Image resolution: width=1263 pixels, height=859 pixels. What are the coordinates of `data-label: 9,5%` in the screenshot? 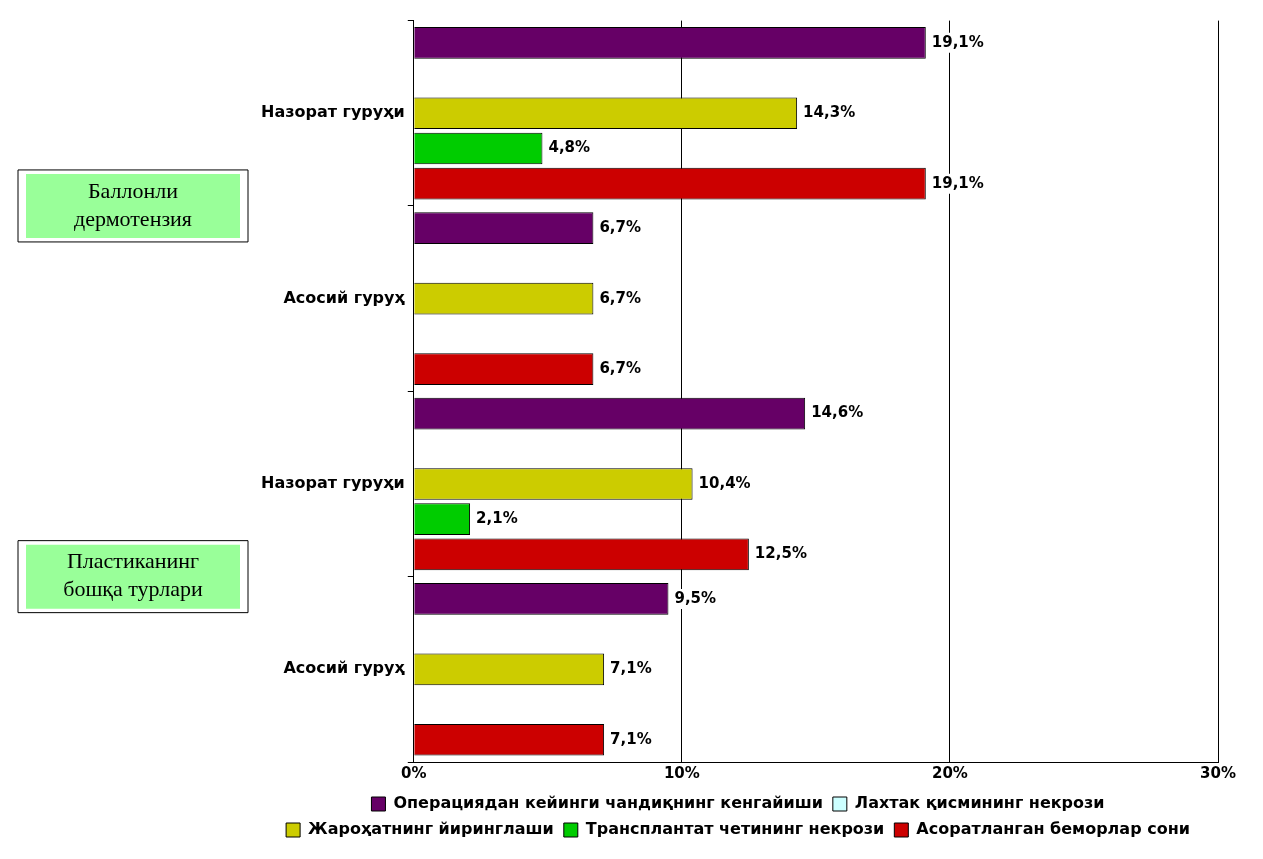 It's located at (695, 597).